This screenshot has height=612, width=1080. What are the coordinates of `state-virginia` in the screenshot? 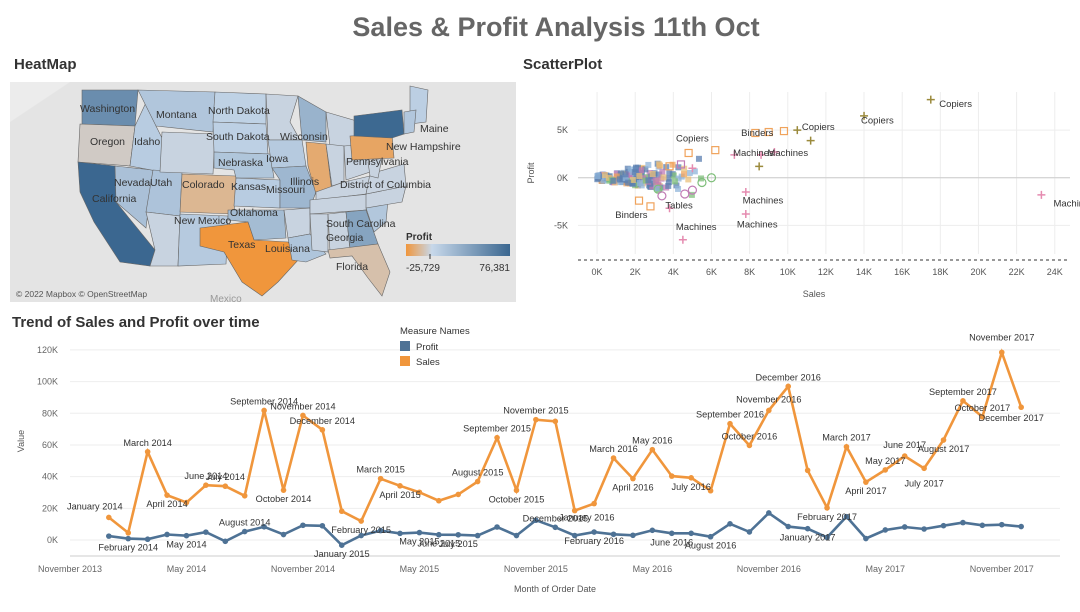 It's located at (386, 179).